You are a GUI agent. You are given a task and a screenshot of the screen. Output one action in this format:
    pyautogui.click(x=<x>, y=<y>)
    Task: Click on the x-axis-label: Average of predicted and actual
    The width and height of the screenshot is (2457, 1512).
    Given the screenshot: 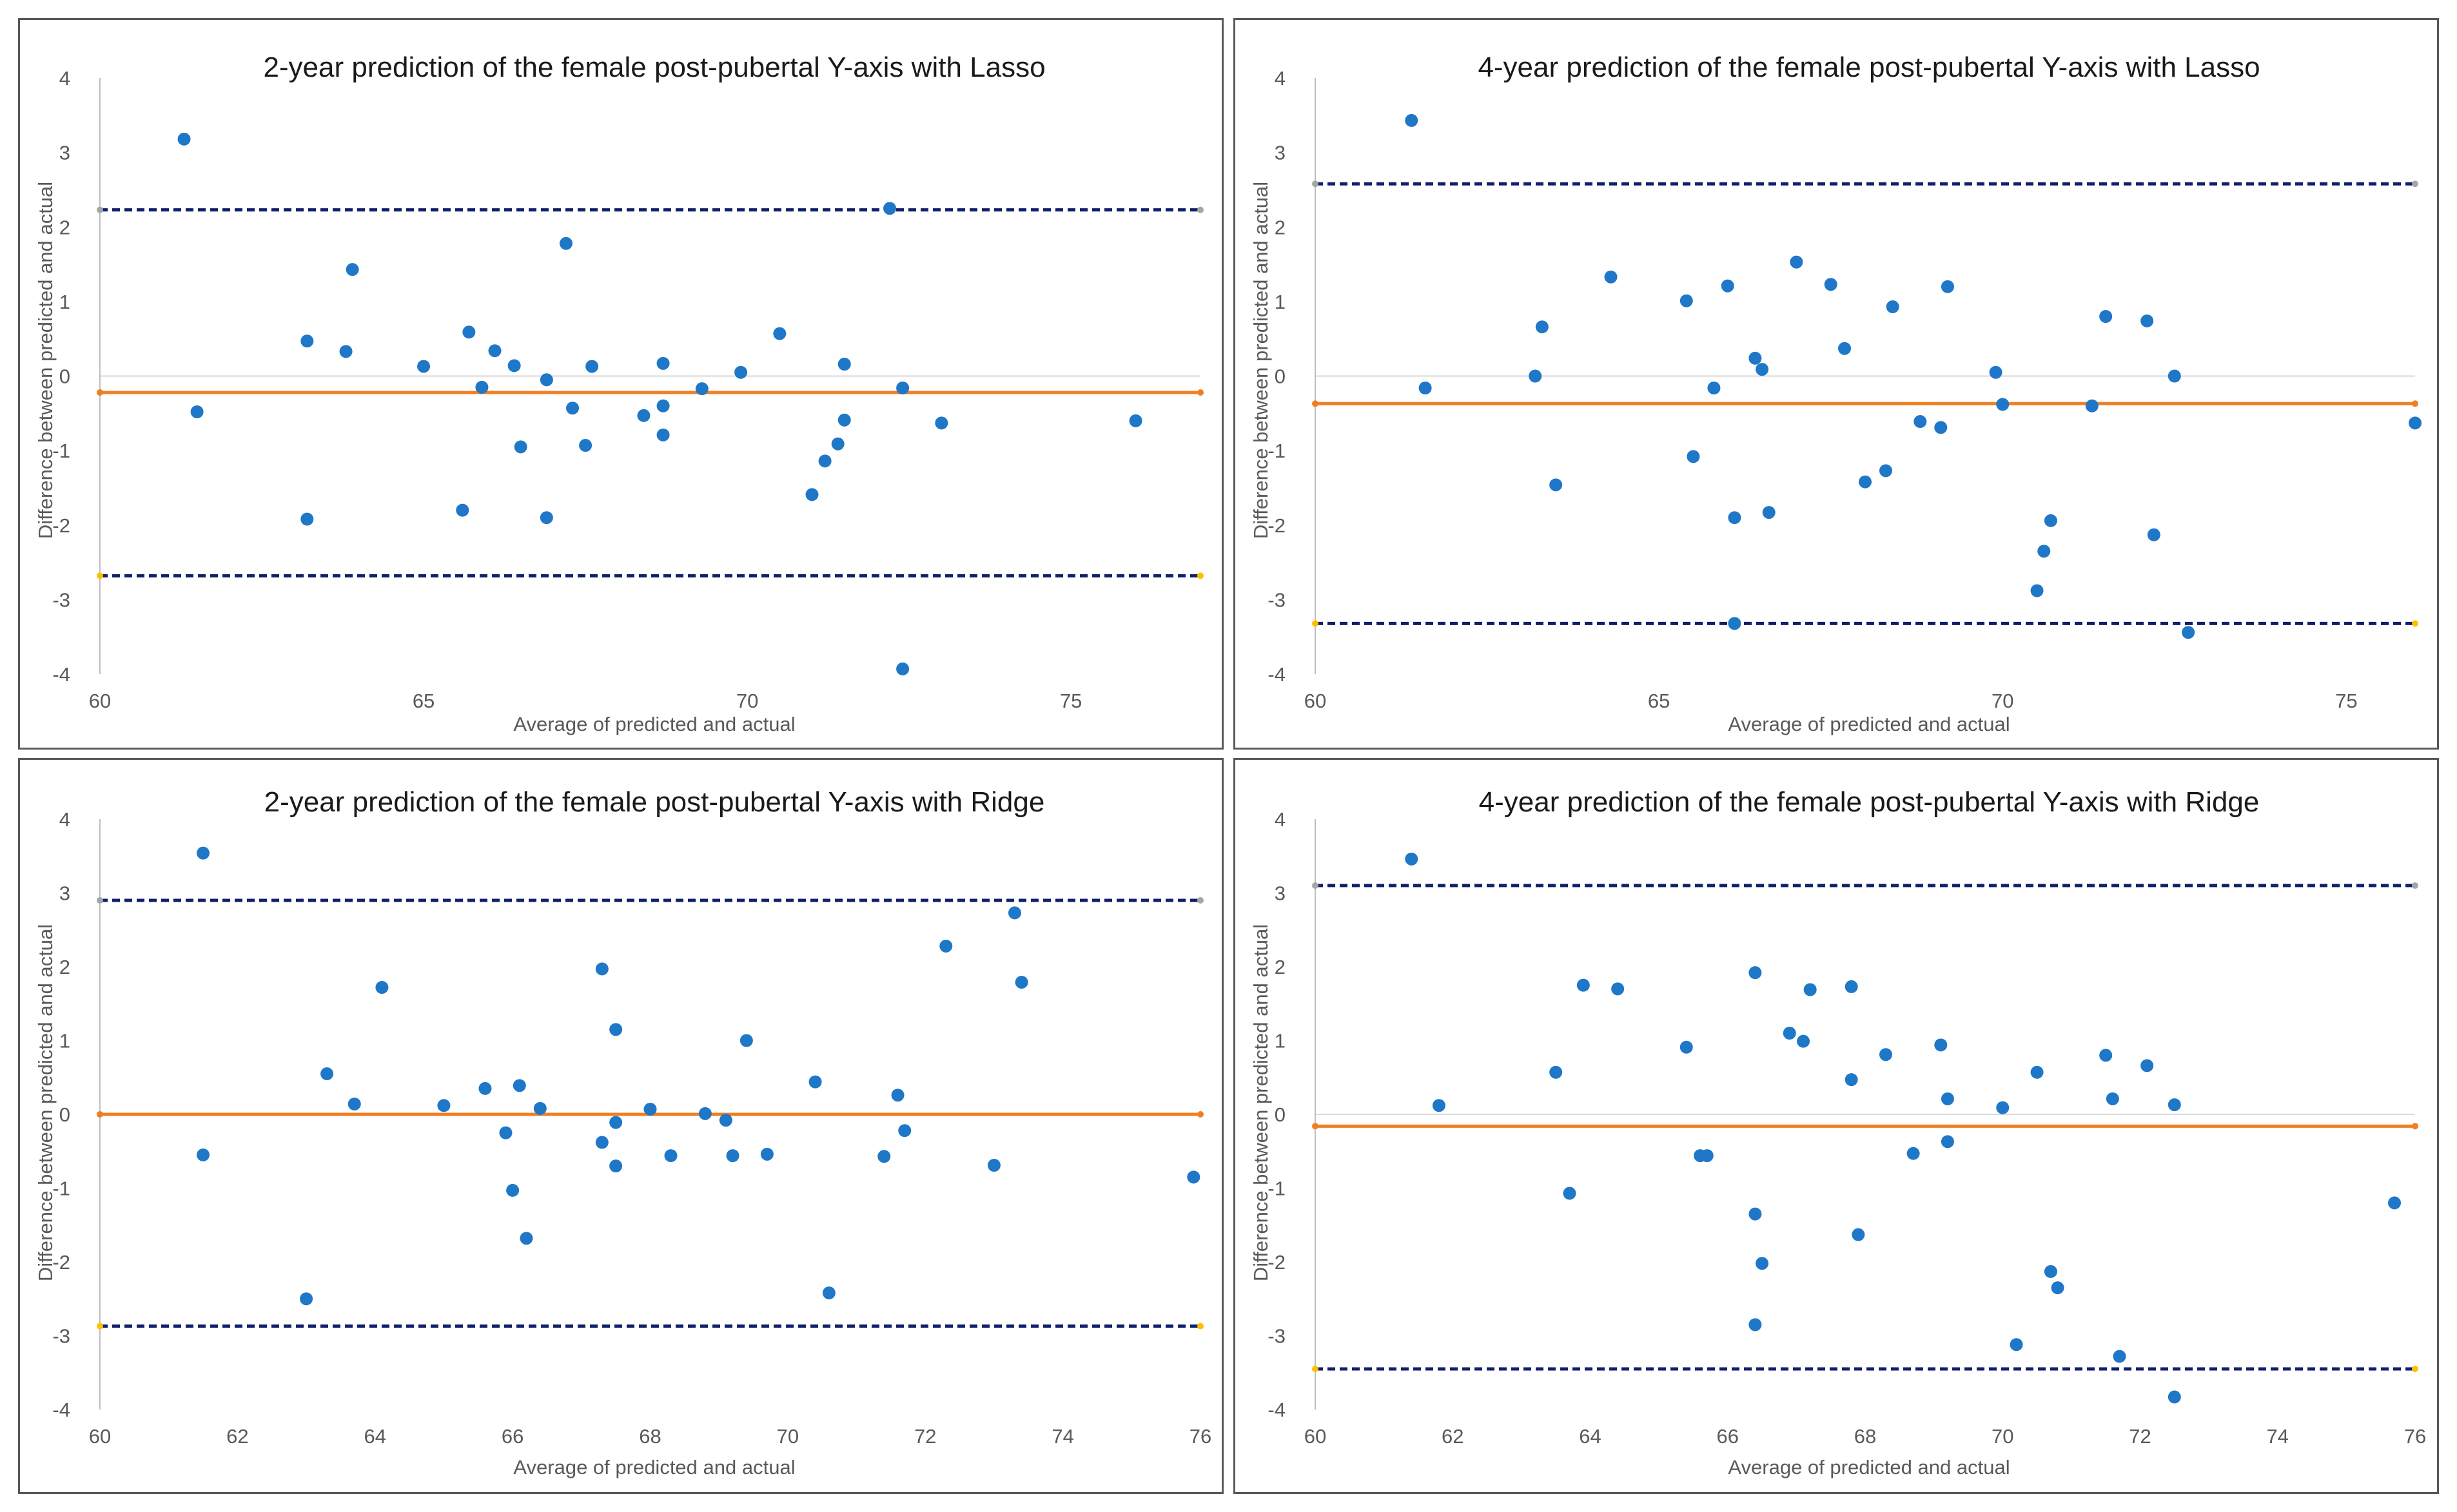 What is the action you would take?
    pyautogui.click(x=654, y=1467)
    